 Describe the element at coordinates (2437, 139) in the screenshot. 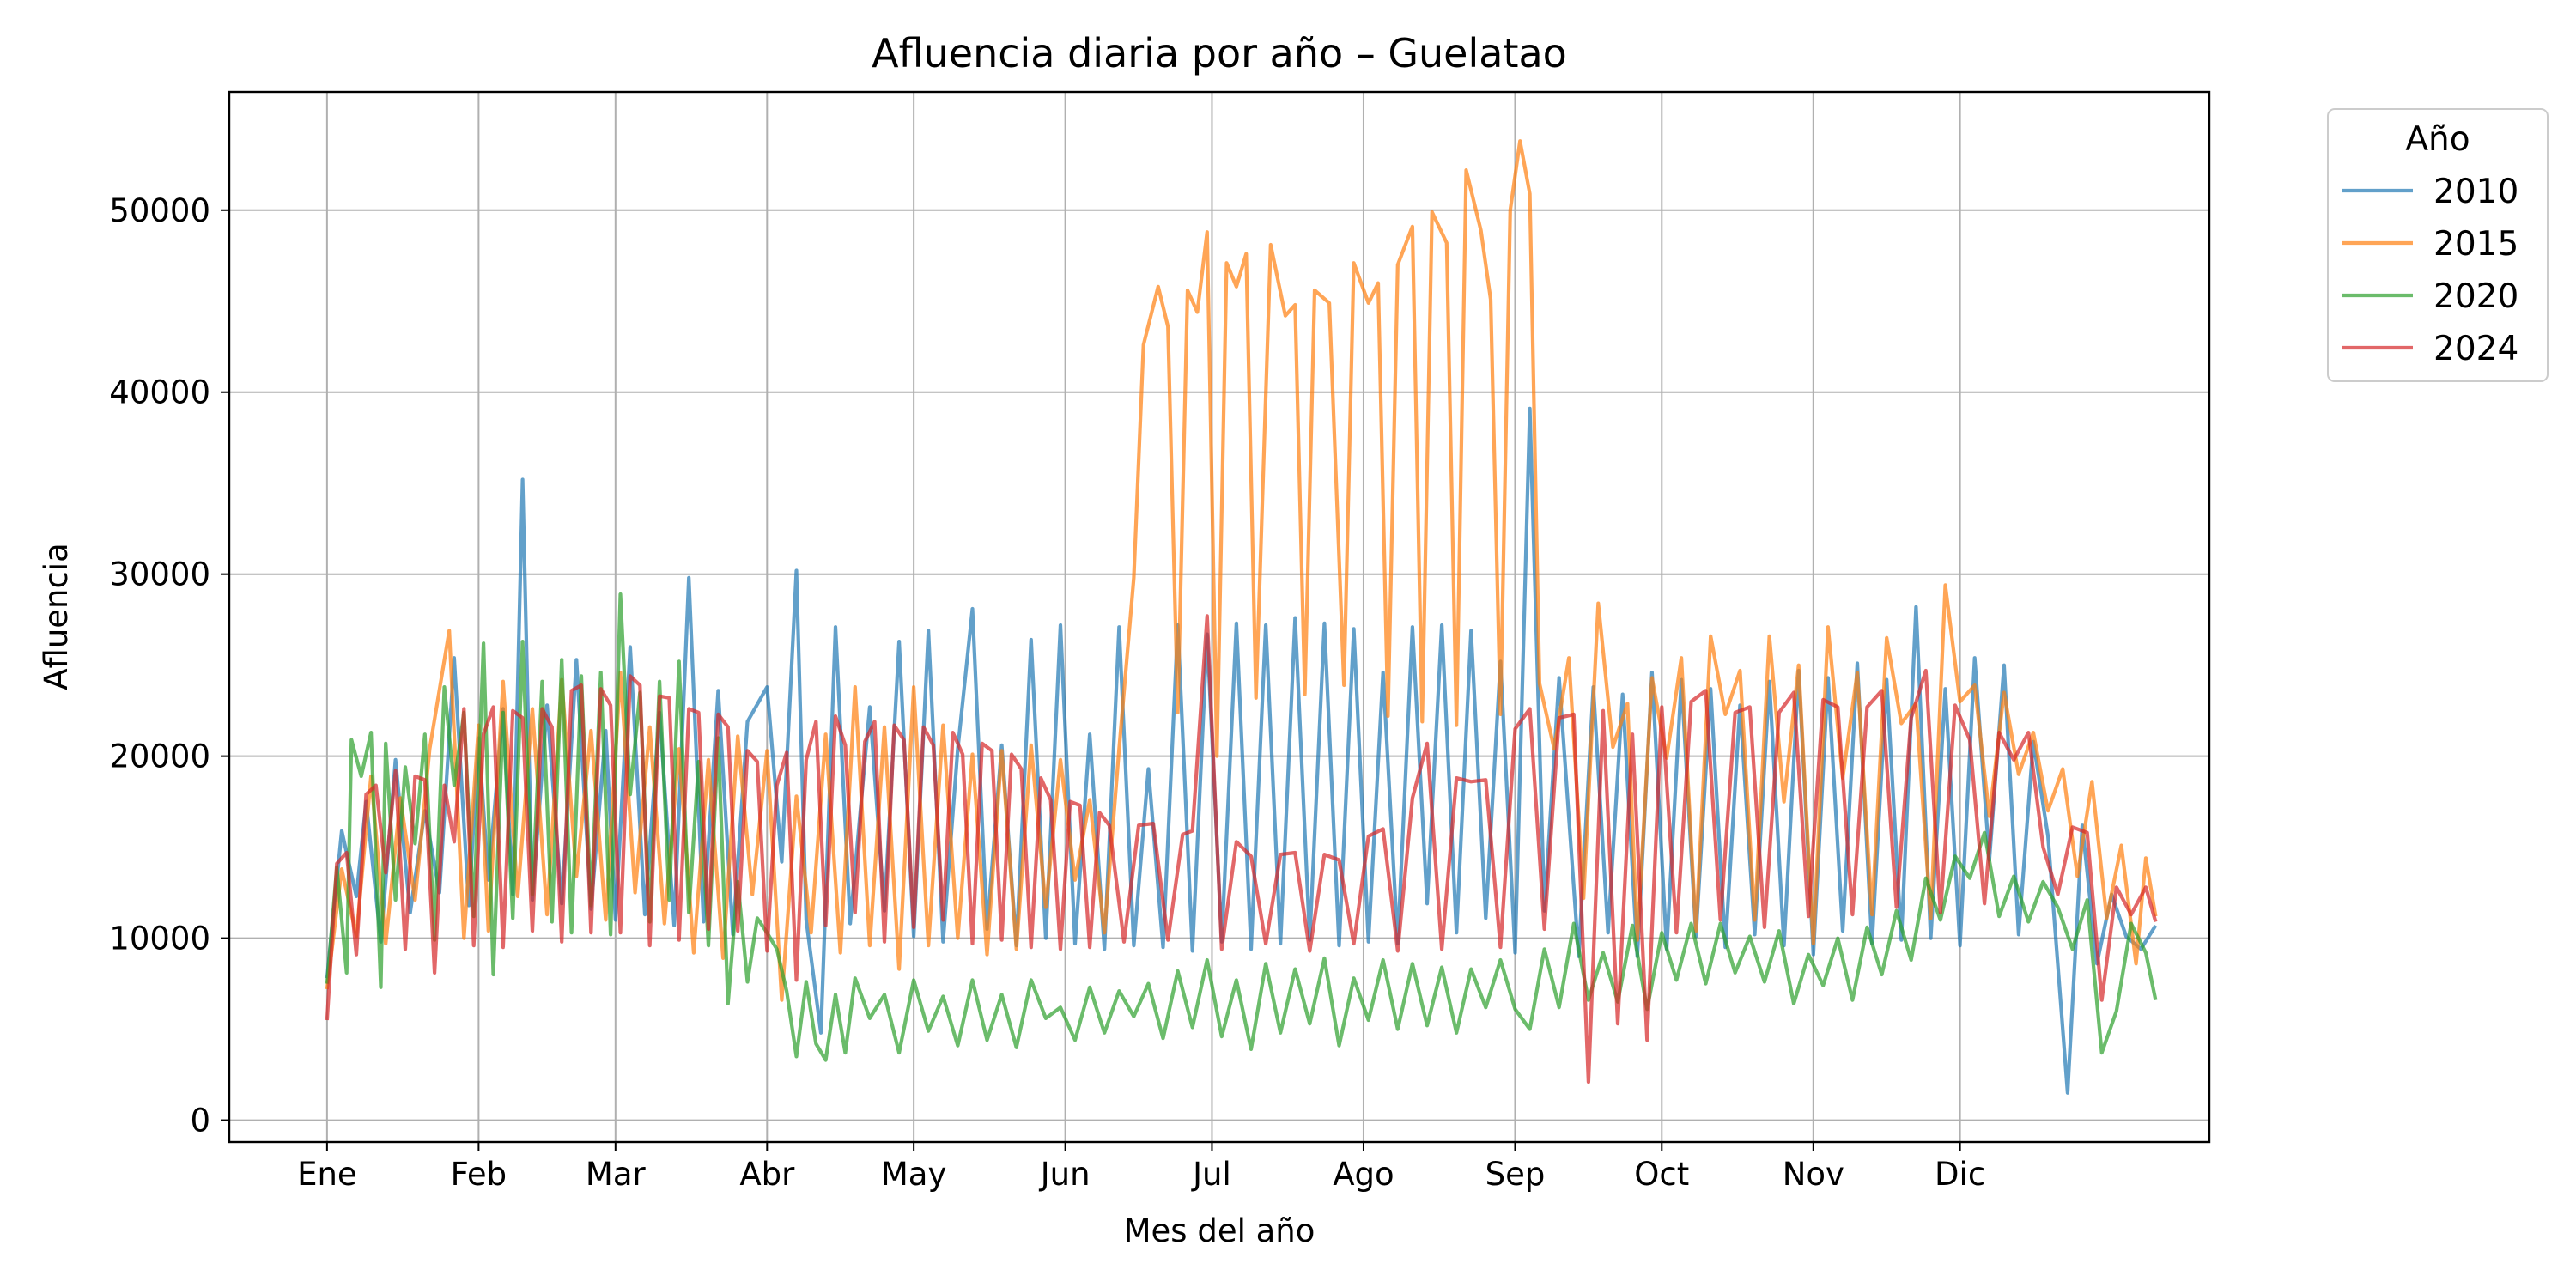

I see `legend-title: Año` at that location.